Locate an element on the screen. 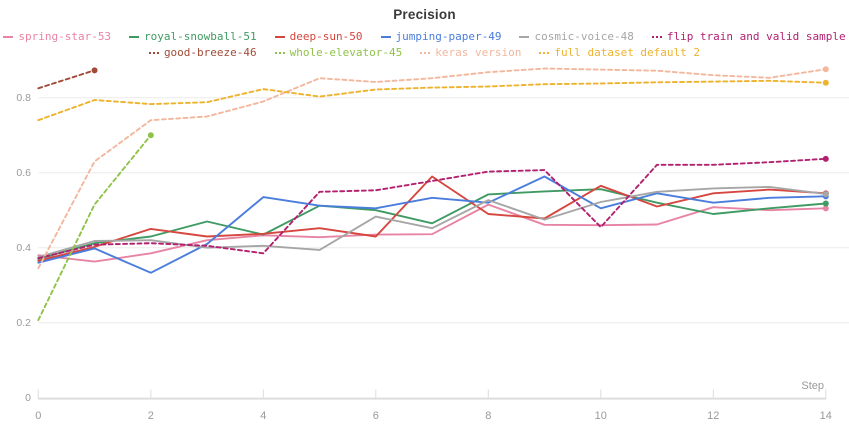  legend-item-deep-sun-50: deep-sun-50 is located at coordinates (318, 37).